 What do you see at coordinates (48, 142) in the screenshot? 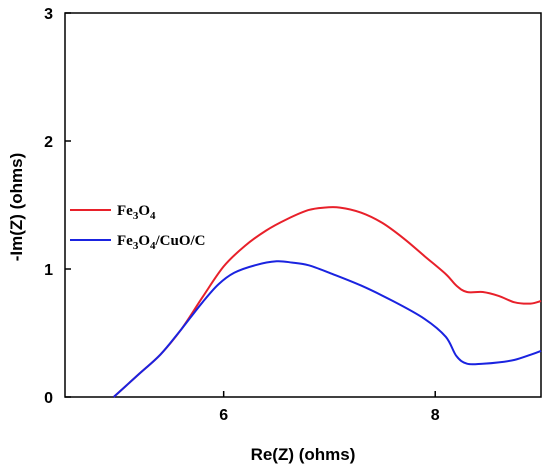
I see `y-tick-label: 2` at bounding box center [48, 142].